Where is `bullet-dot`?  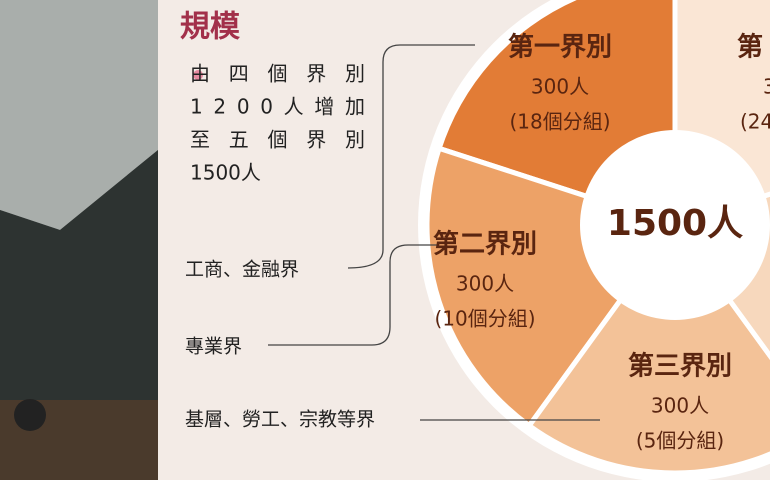 bullet-dot is located at coordinates (198, 75).